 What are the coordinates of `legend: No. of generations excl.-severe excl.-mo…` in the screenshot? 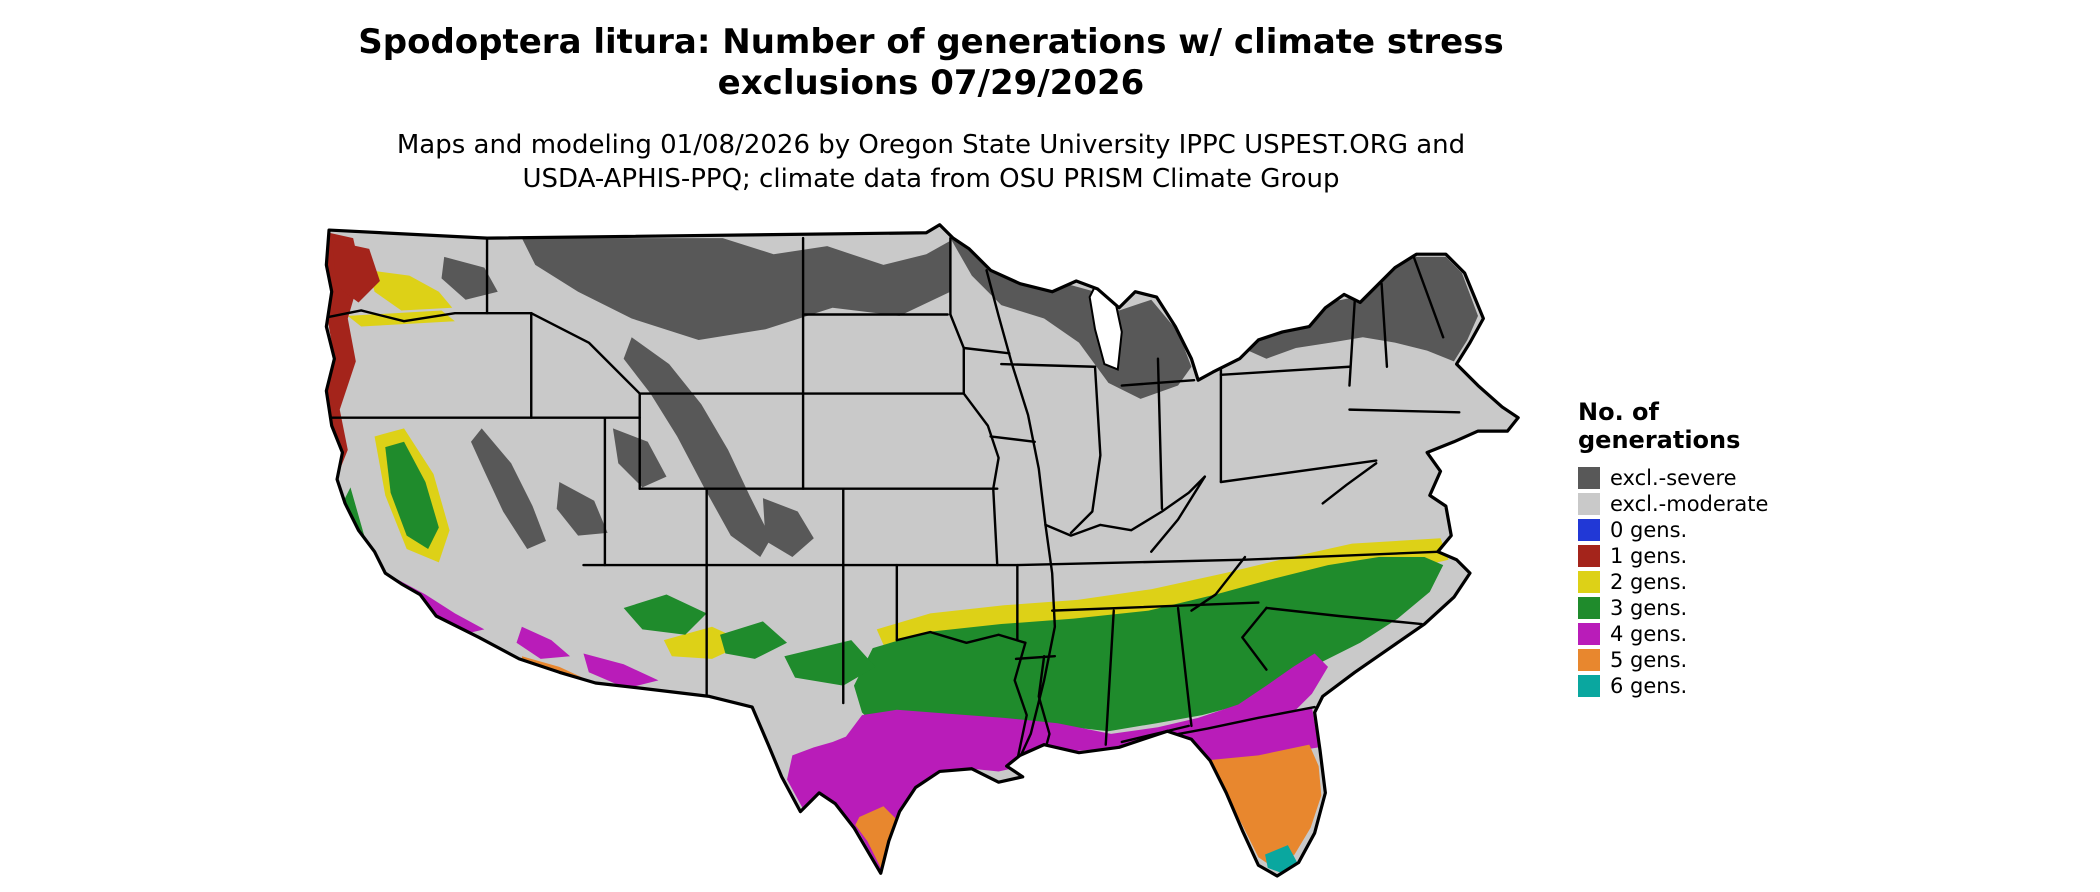 It's located at (1673, 549).